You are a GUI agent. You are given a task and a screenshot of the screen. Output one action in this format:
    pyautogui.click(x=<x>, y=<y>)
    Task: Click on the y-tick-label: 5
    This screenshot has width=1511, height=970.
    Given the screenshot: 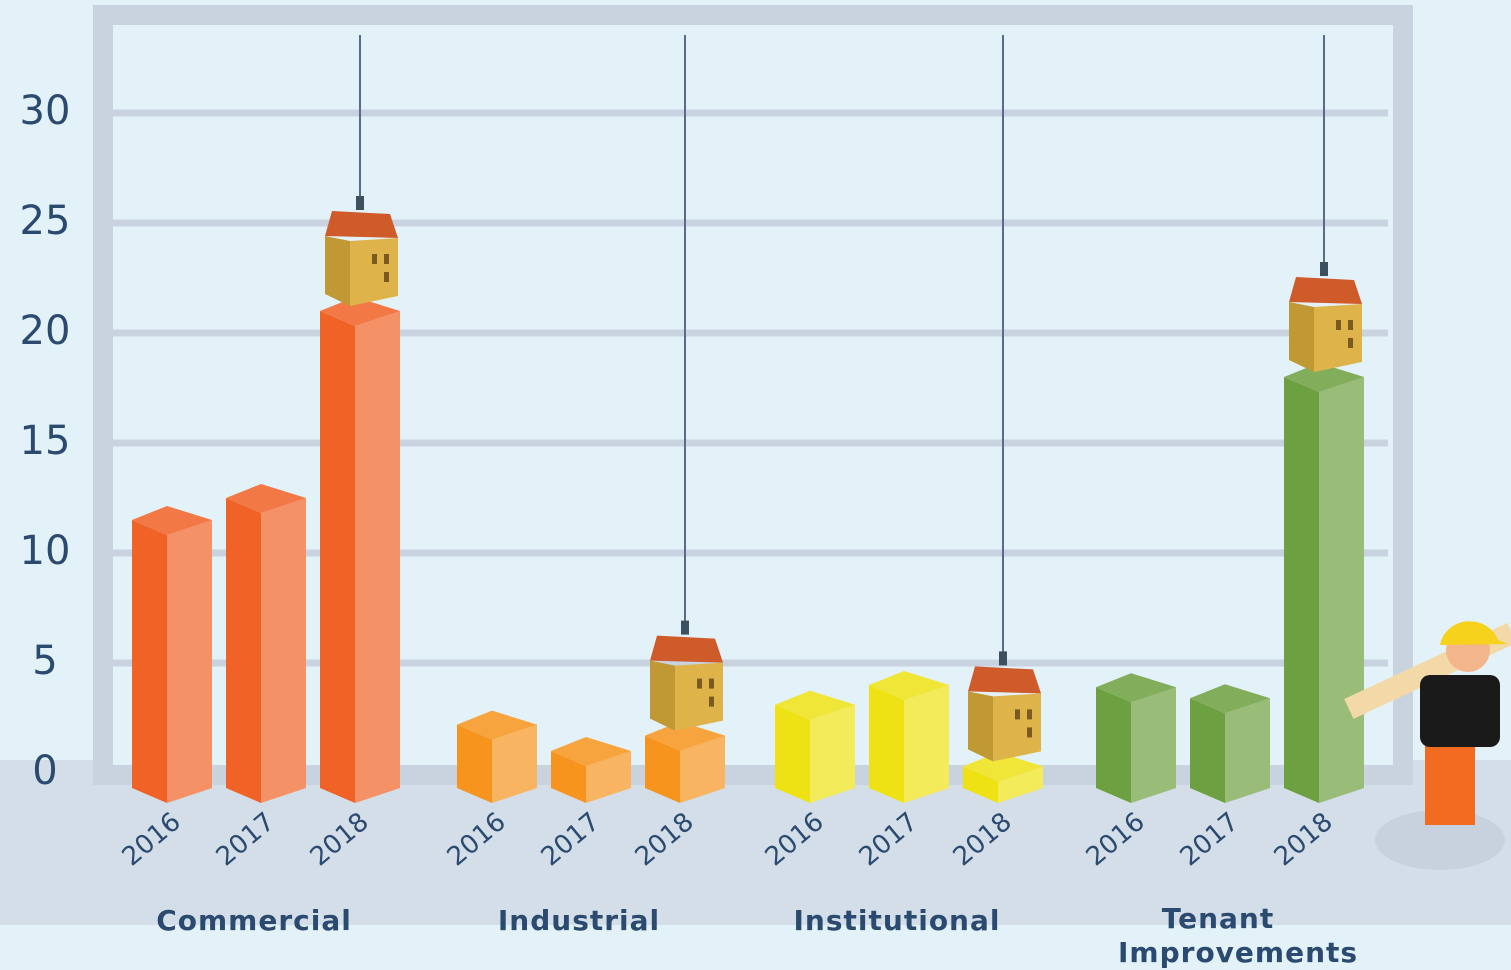 What is the action you would take?
    pyautogui.click(x=44, y=661)
    